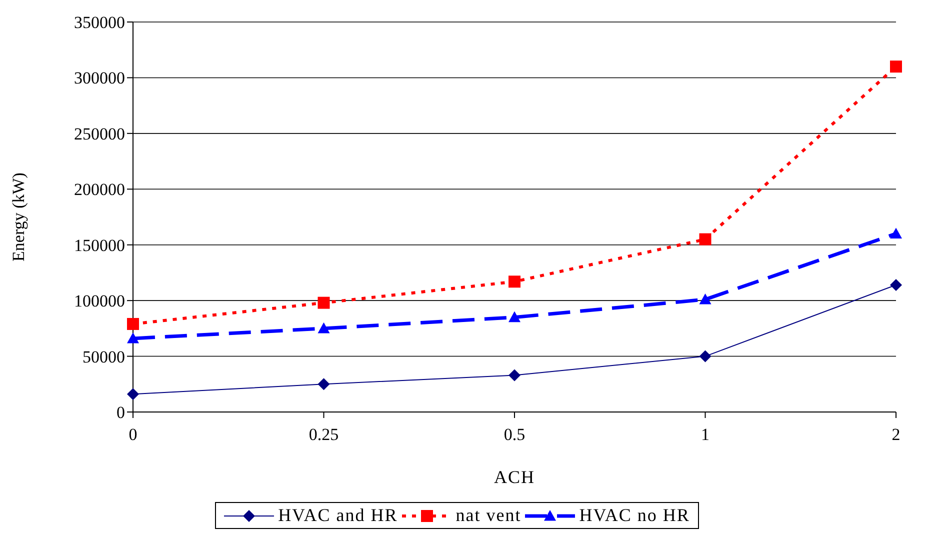 The width and height of the screenshot is (928, 537). Describe the element at coordinates (515, 434) in the screenshot. I see `x-tick-label: 0.5` at that location.